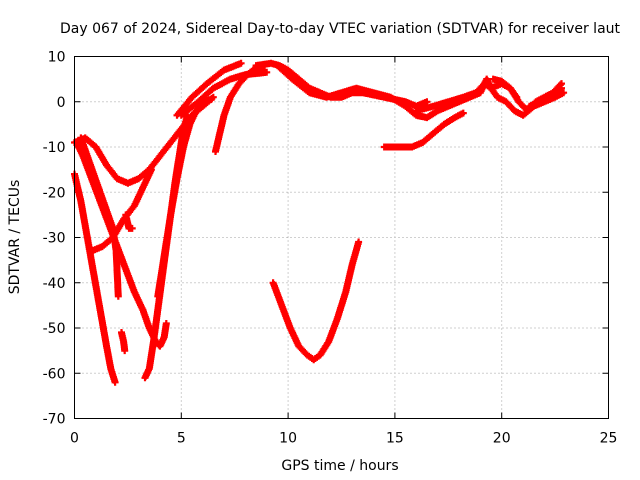 The image size is (640, 480). What do you see at coordinates (15, 237) in the screenshot?
I see `y-axis-label: SDTVAR / TECUs` at bounding box center [15, 237].